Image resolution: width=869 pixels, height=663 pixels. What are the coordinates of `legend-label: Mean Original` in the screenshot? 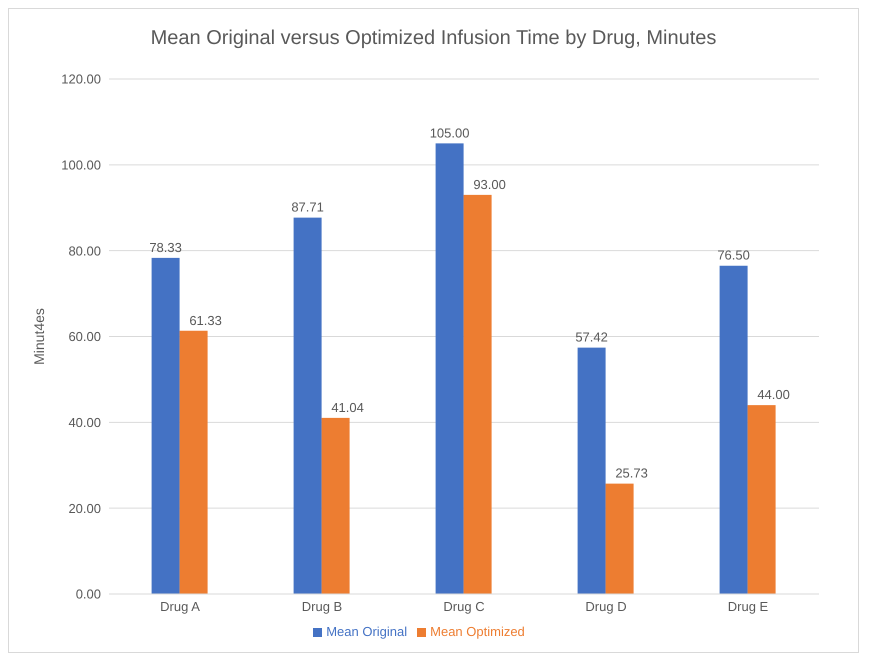 It's located at (367, 631).